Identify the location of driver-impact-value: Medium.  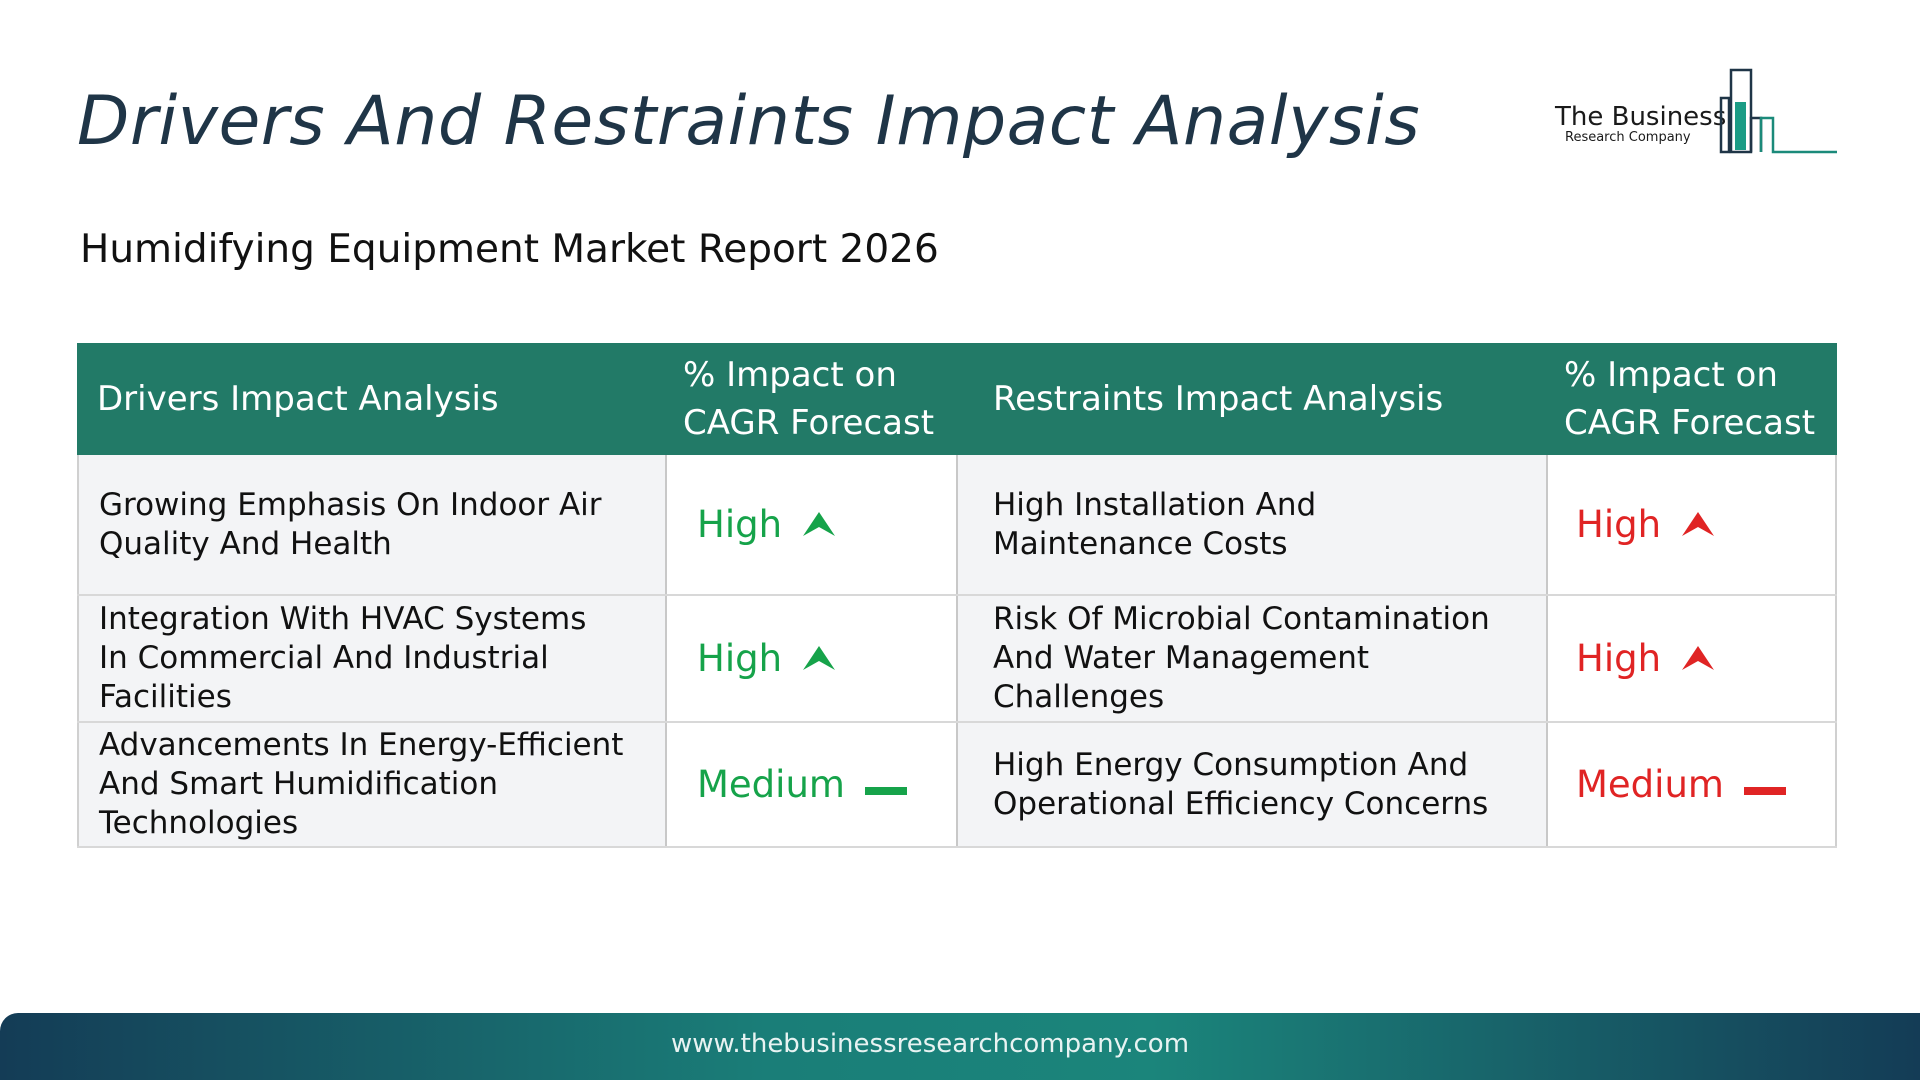
(802, 784).